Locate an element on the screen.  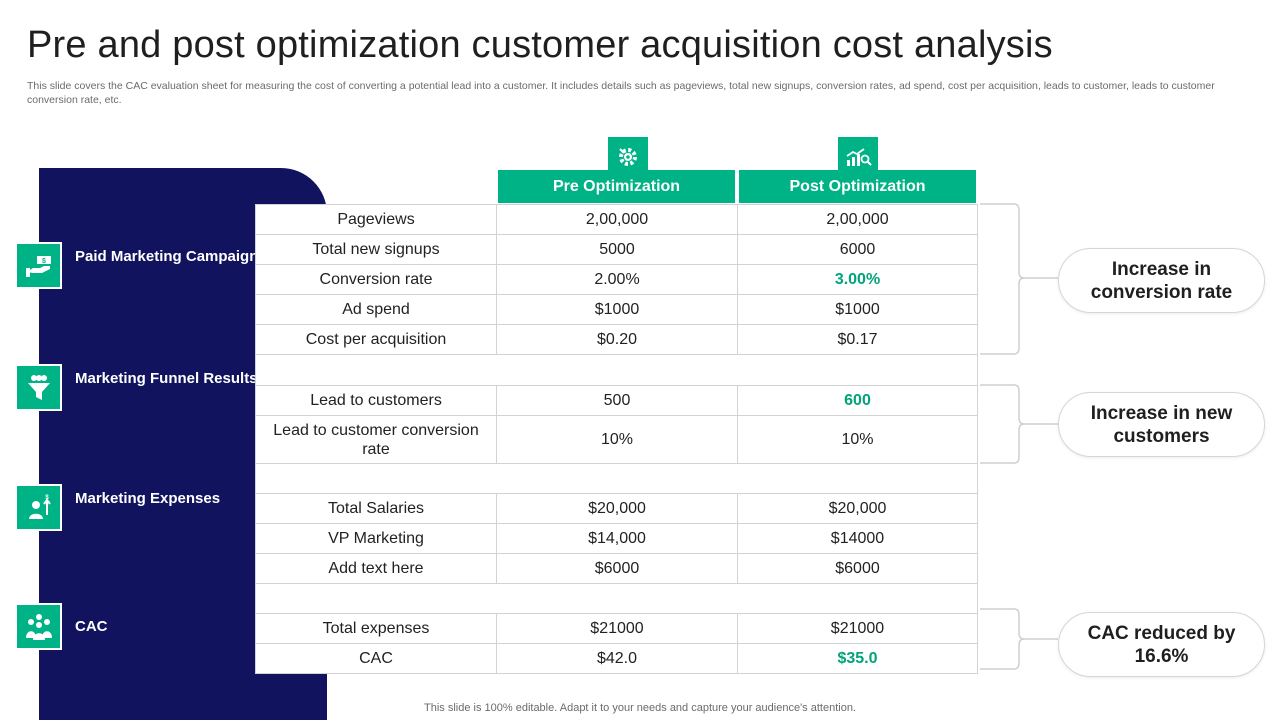
person-dollar-icon: $ is located at coordinates (38, 507).